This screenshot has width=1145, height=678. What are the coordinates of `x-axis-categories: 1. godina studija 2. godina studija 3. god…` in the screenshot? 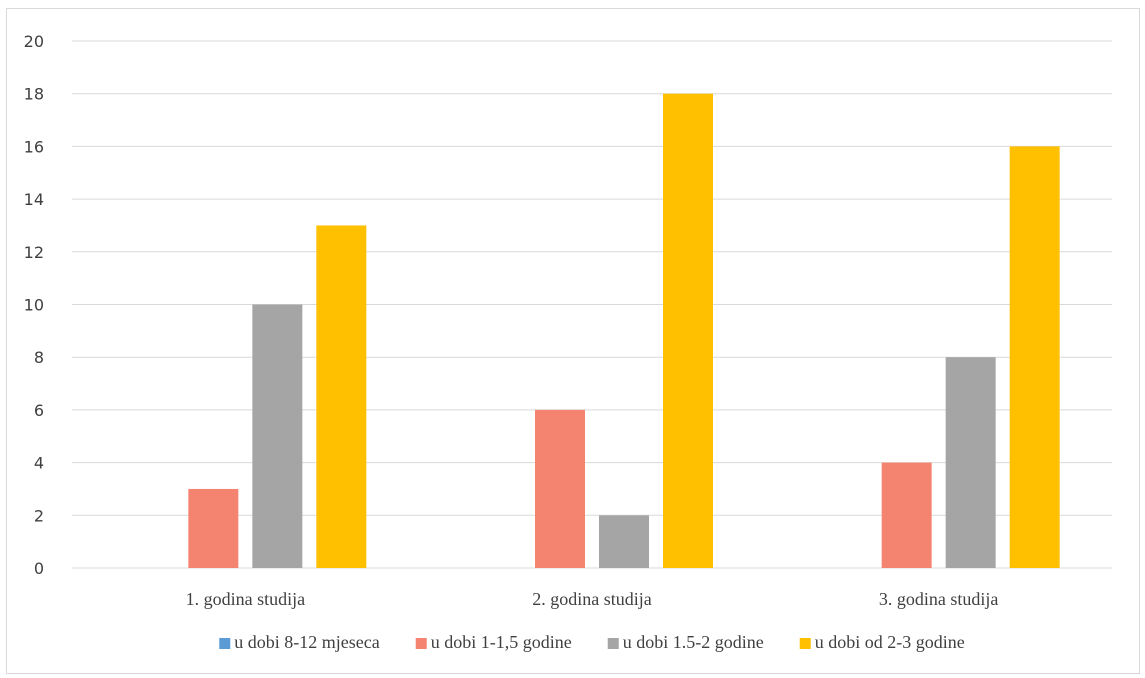 It's located at (592, 599).